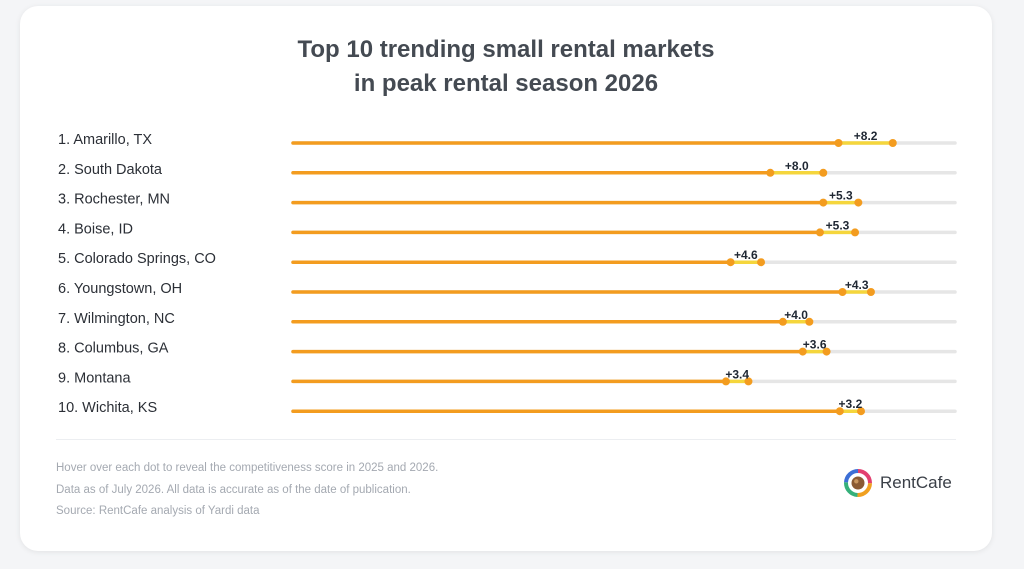 The image size is (1024, 569). Describe the element at coordinates (158, 511) in the screenshot. I see `footnote-source: Source: RentCafe analysis of Yardi data` at that location.